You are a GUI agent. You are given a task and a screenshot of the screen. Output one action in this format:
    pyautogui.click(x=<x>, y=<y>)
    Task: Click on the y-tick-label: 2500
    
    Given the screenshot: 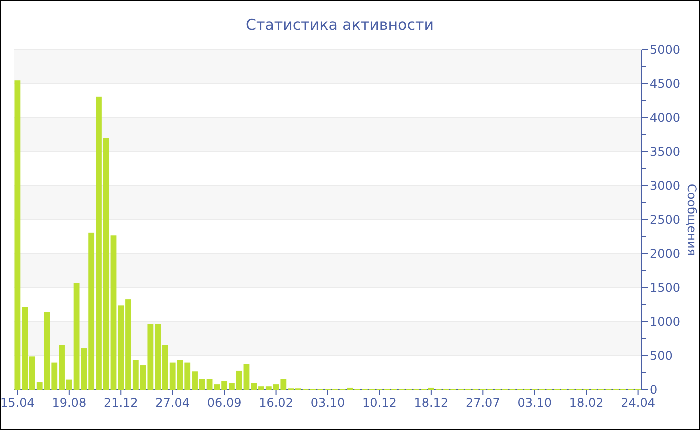 What is the action you would take?
    pyautogui.click(x=665, y=220)
    